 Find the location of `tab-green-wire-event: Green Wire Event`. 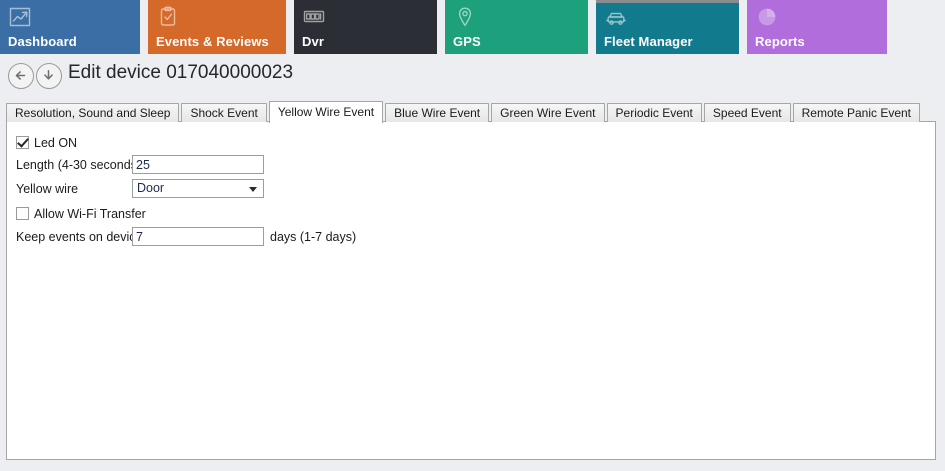

tab-green-wire-event: Green Wire Event is located at coordinates (548, 112).